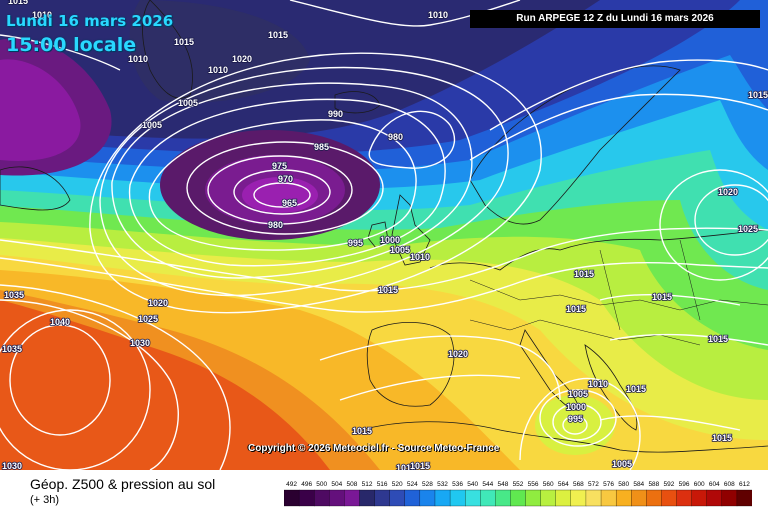  Describe the element at coordinates (352, 484) in the screenshot. I see `scale-label: 508` at that location.